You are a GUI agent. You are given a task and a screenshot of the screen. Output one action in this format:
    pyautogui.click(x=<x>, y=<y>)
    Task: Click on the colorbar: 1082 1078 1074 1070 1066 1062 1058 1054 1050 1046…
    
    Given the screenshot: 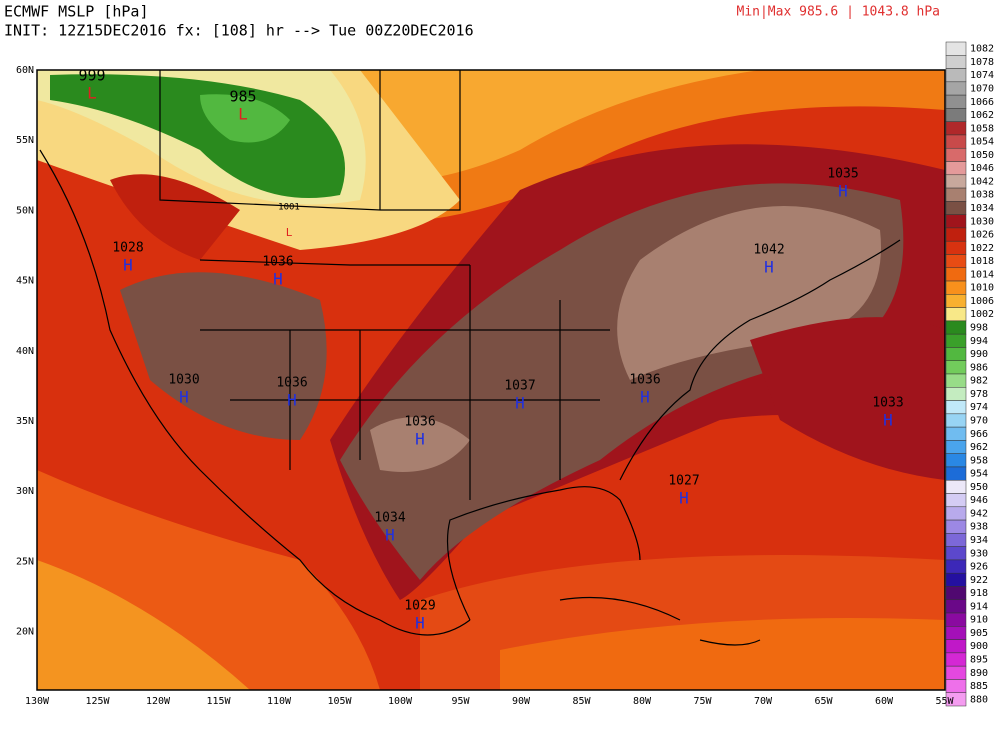 What is the action you would take?
    pyautogui.click(x=969, y=374)
    